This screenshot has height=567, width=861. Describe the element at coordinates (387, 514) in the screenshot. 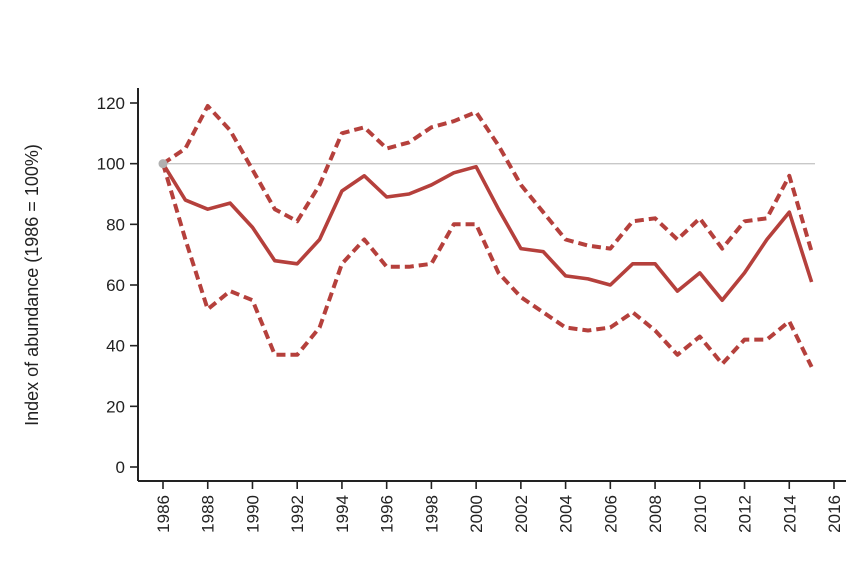

I see `x-tick-label: 1996` at that location.